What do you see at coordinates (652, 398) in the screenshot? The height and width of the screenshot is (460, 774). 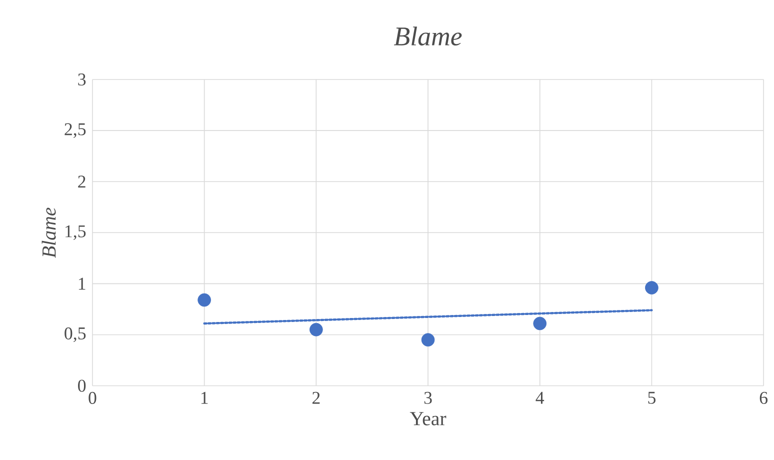 I see `x-tick-label: 5` at bounding box center [652, 398].